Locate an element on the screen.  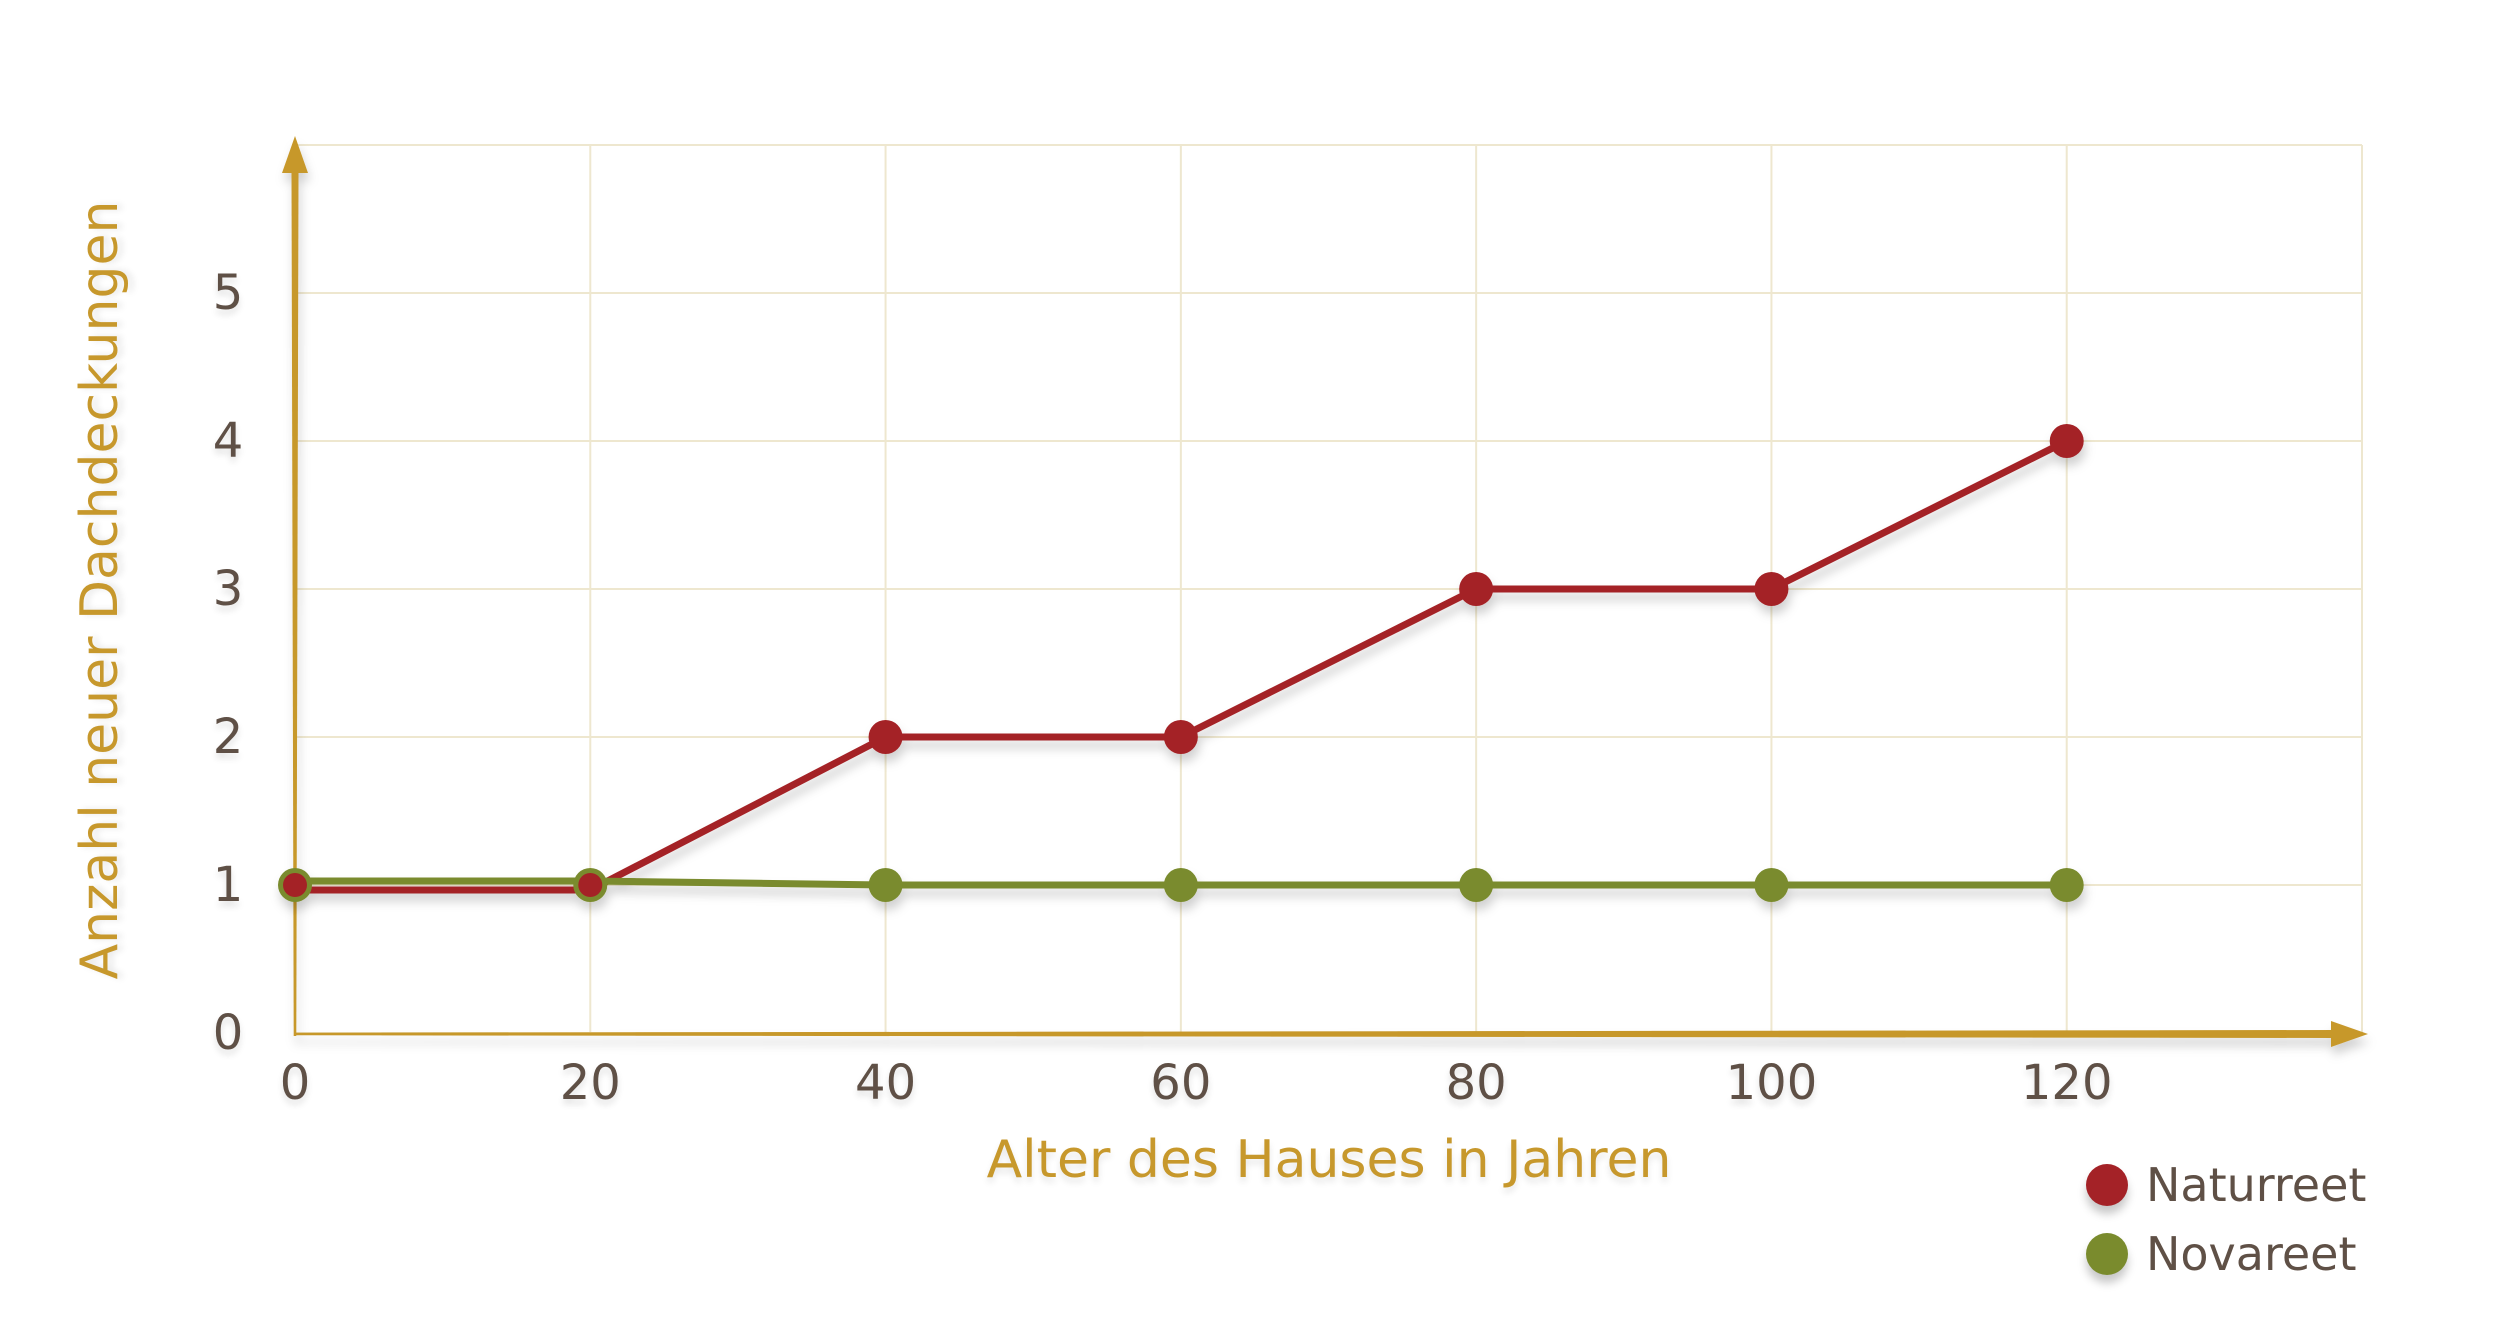
naturreet-dot-icon is located at coordinates (2107, 1185).